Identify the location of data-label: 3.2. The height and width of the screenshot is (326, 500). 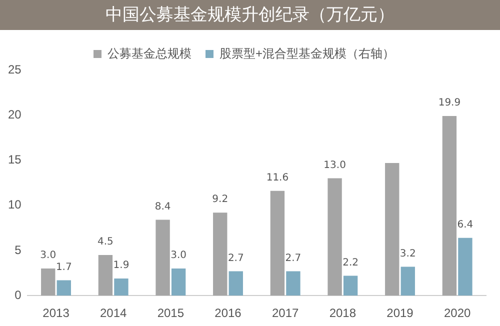
(408, 254).